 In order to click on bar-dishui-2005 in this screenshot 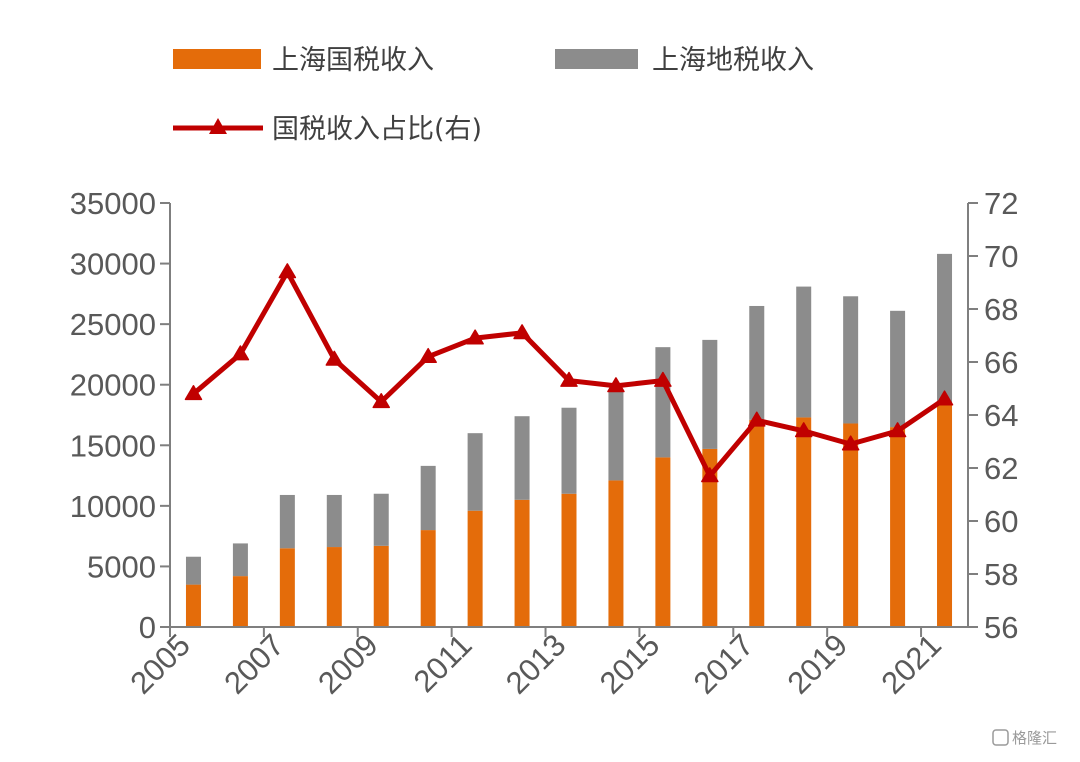, I will do `click(193, 570)`.